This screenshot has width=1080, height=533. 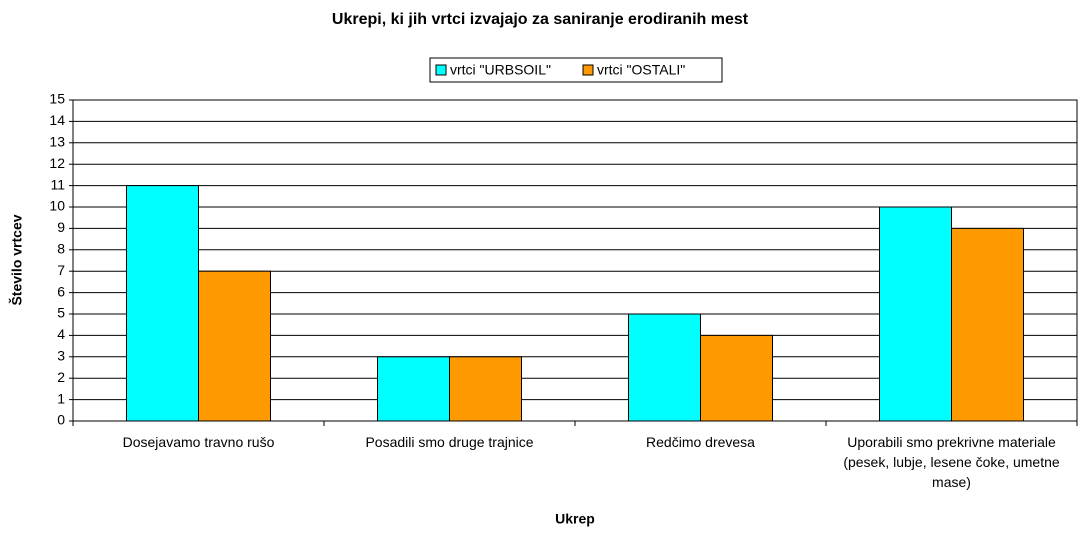 I want to click on y-tick-label: 11, so click(x=57, y=184).